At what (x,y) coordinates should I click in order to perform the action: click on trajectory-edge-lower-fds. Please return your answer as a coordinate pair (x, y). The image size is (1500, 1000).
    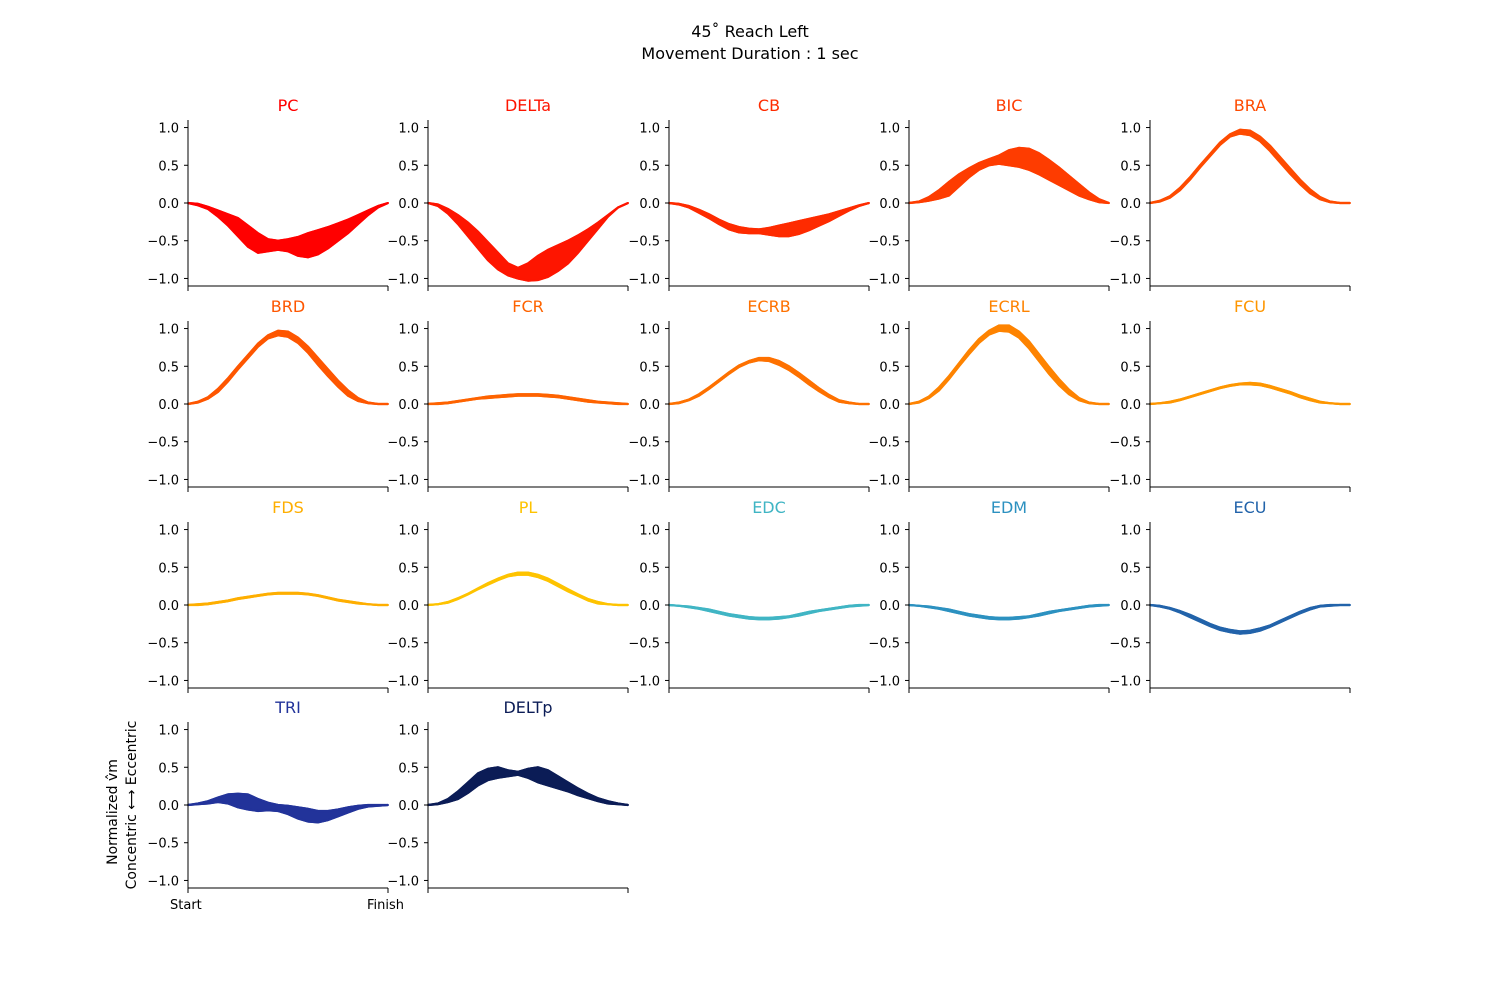
    Looking at the image, I should click on (288, 599).